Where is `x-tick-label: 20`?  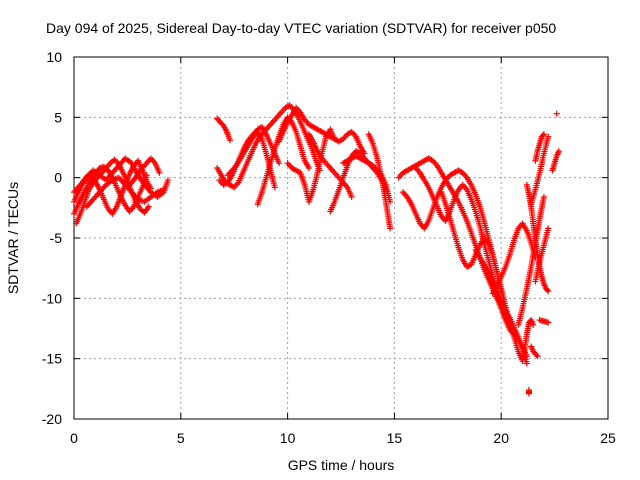 x-tick-label: 20 is located at coordinates (501, 438).